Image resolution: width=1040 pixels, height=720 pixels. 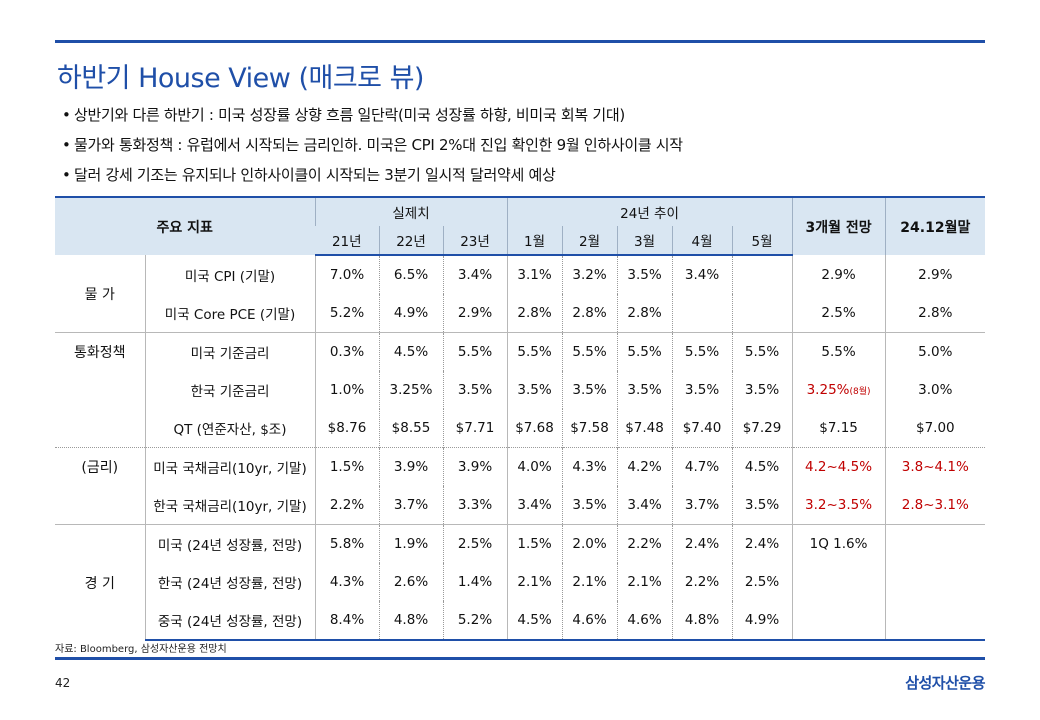 What do you see at coordinates (839, 390) in the screenshot?
I see `cell-f3m: 3.25%(8월)` at bounding box center [839, 390].